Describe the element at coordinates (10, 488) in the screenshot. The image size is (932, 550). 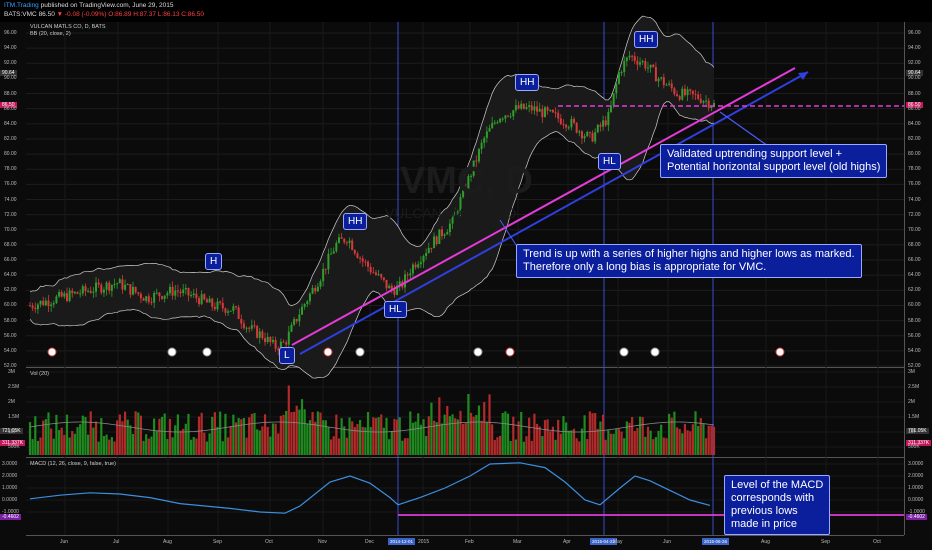
I see `macd-tick-left: 1.0000` at that location.